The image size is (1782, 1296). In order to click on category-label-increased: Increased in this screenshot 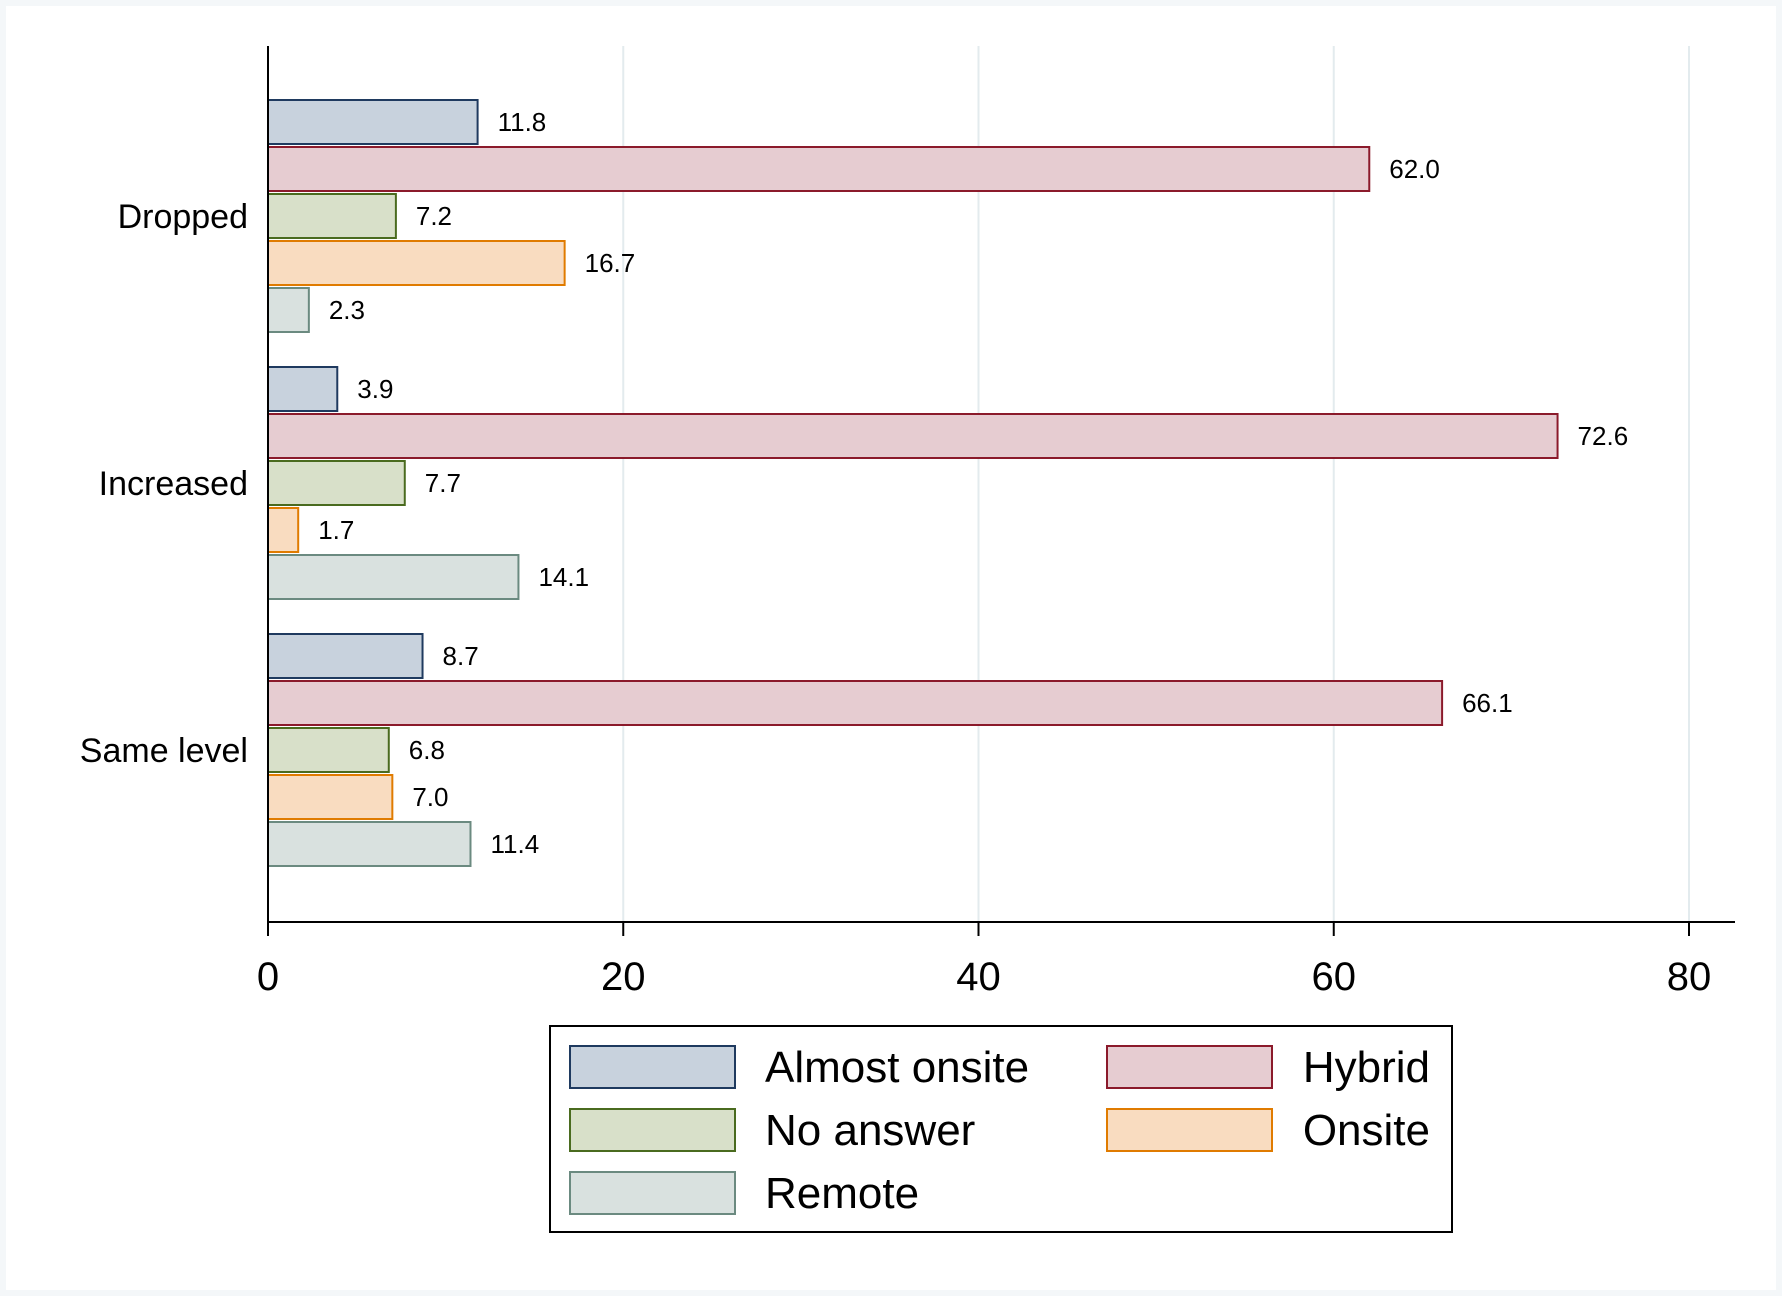, I will do `click(173, 484)`.